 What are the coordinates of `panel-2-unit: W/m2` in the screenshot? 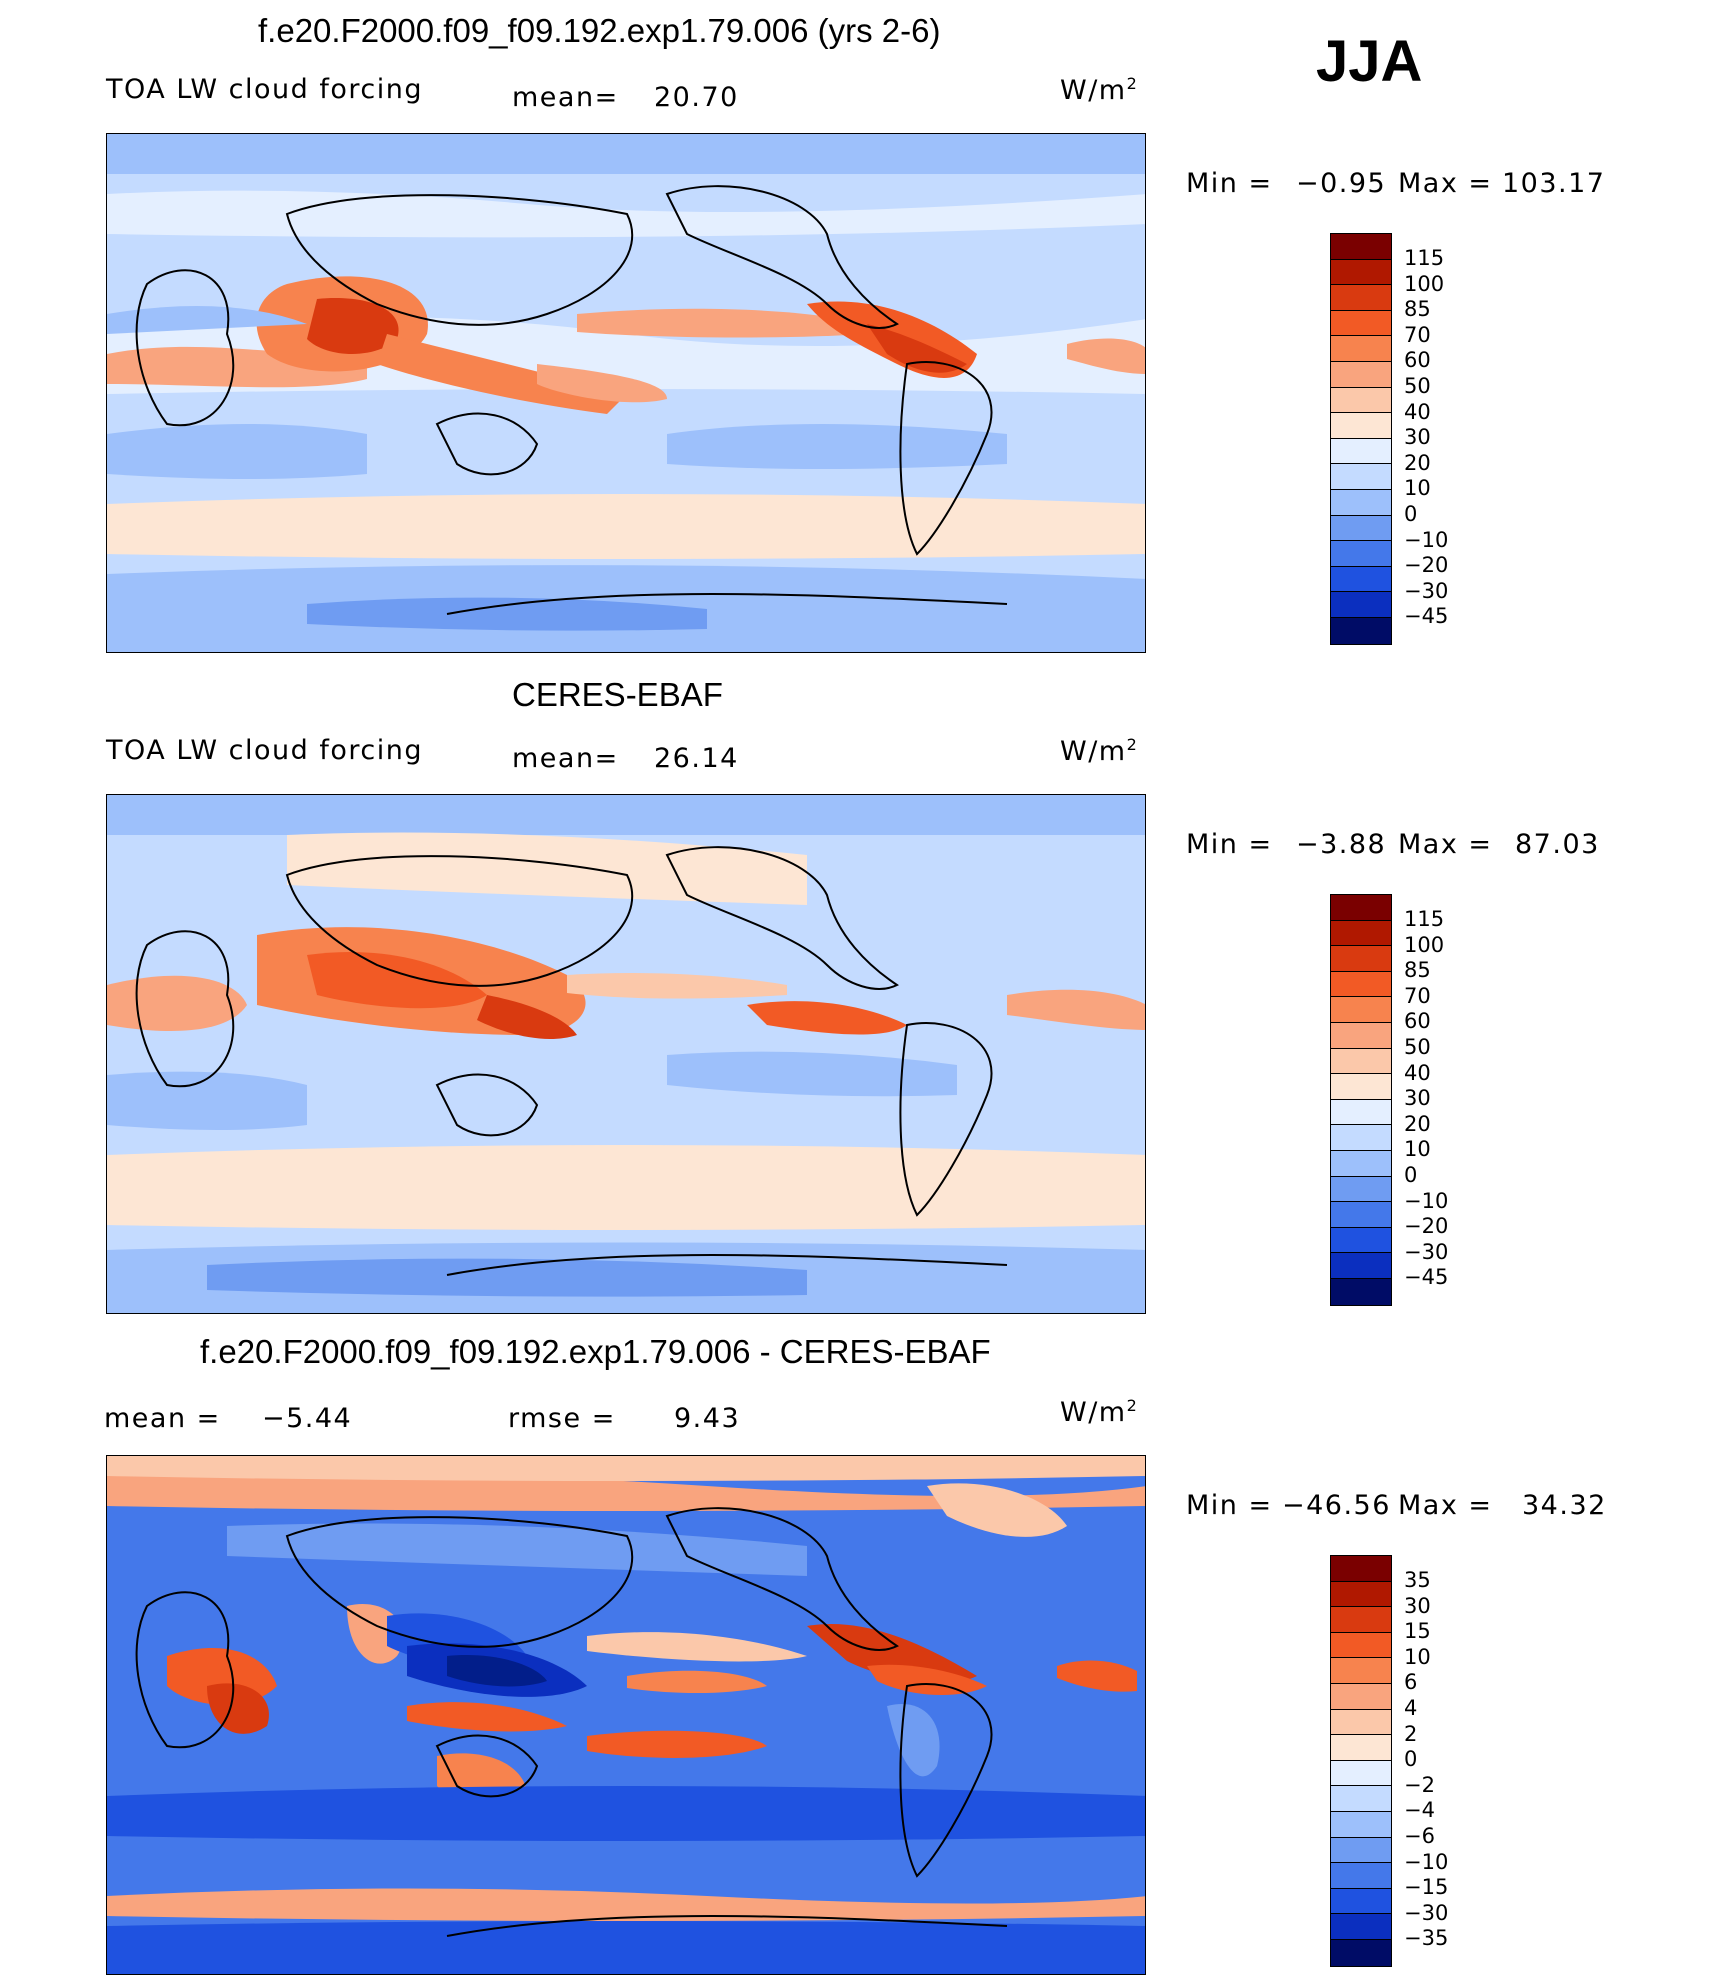 It's located at (1099, 751).